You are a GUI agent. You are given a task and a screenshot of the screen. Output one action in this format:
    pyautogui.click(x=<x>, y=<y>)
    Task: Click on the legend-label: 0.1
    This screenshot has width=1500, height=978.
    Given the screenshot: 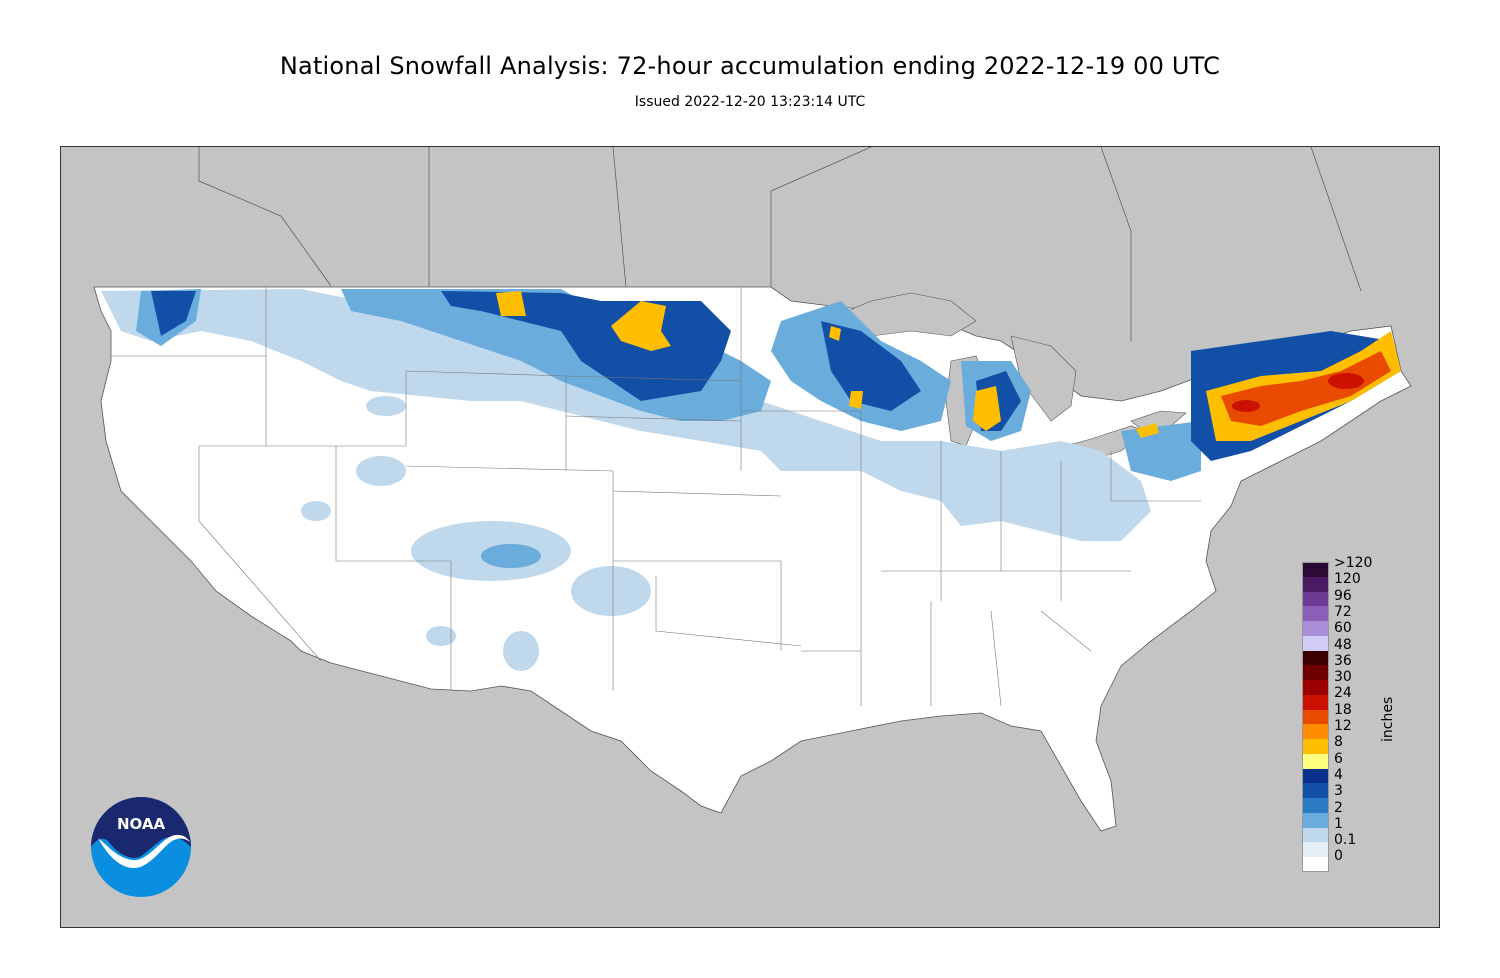 What is the action you would take?
    pyautogui.click(x=1345, y=840)
    